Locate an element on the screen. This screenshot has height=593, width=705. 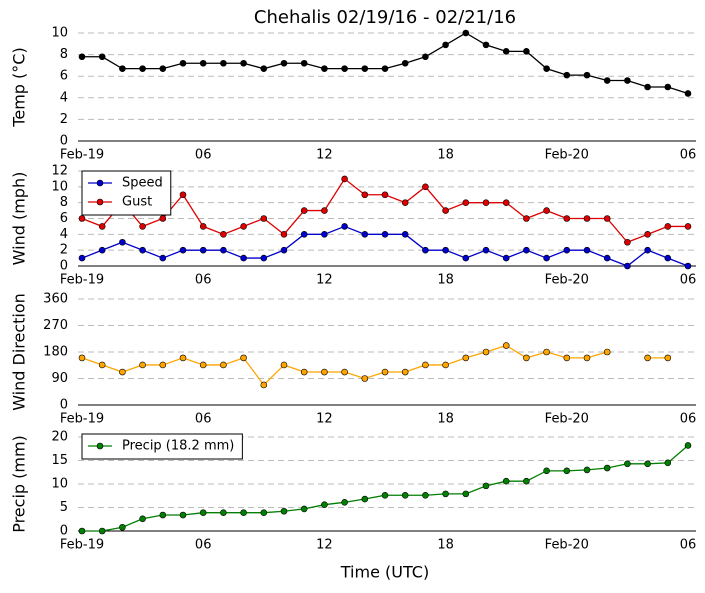
y-axis-label: Precip (mm) is located at coordinates (19, 484).